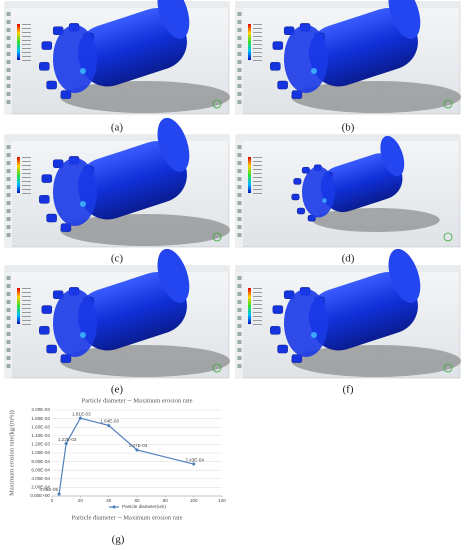 Image resolution: width=464 pixels, height=550 pixels. Describe the element at coordinates (138, 445) in the screenshot. I see `data-label: 1.07E-03` at that location.